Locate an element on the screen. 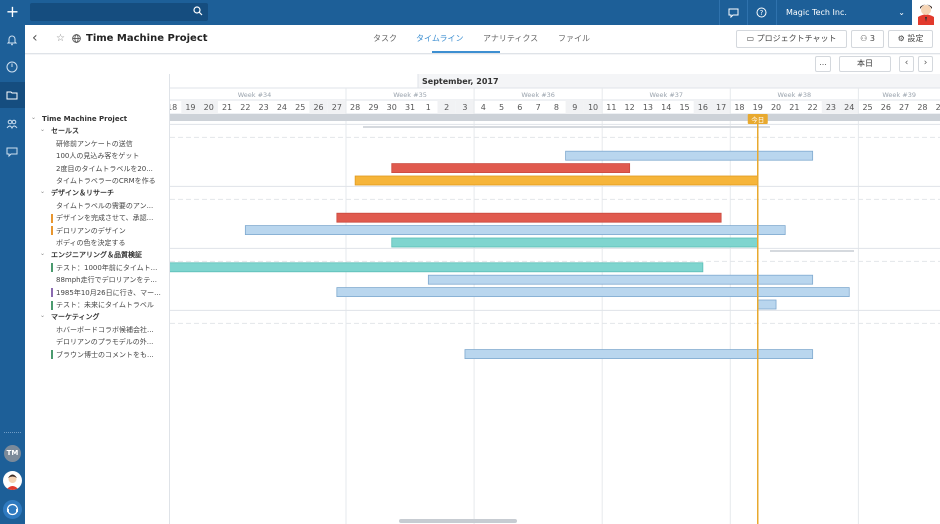 The width and height of the screenshot is (940, 524). folder-icon is located at coordinates (12, 95).